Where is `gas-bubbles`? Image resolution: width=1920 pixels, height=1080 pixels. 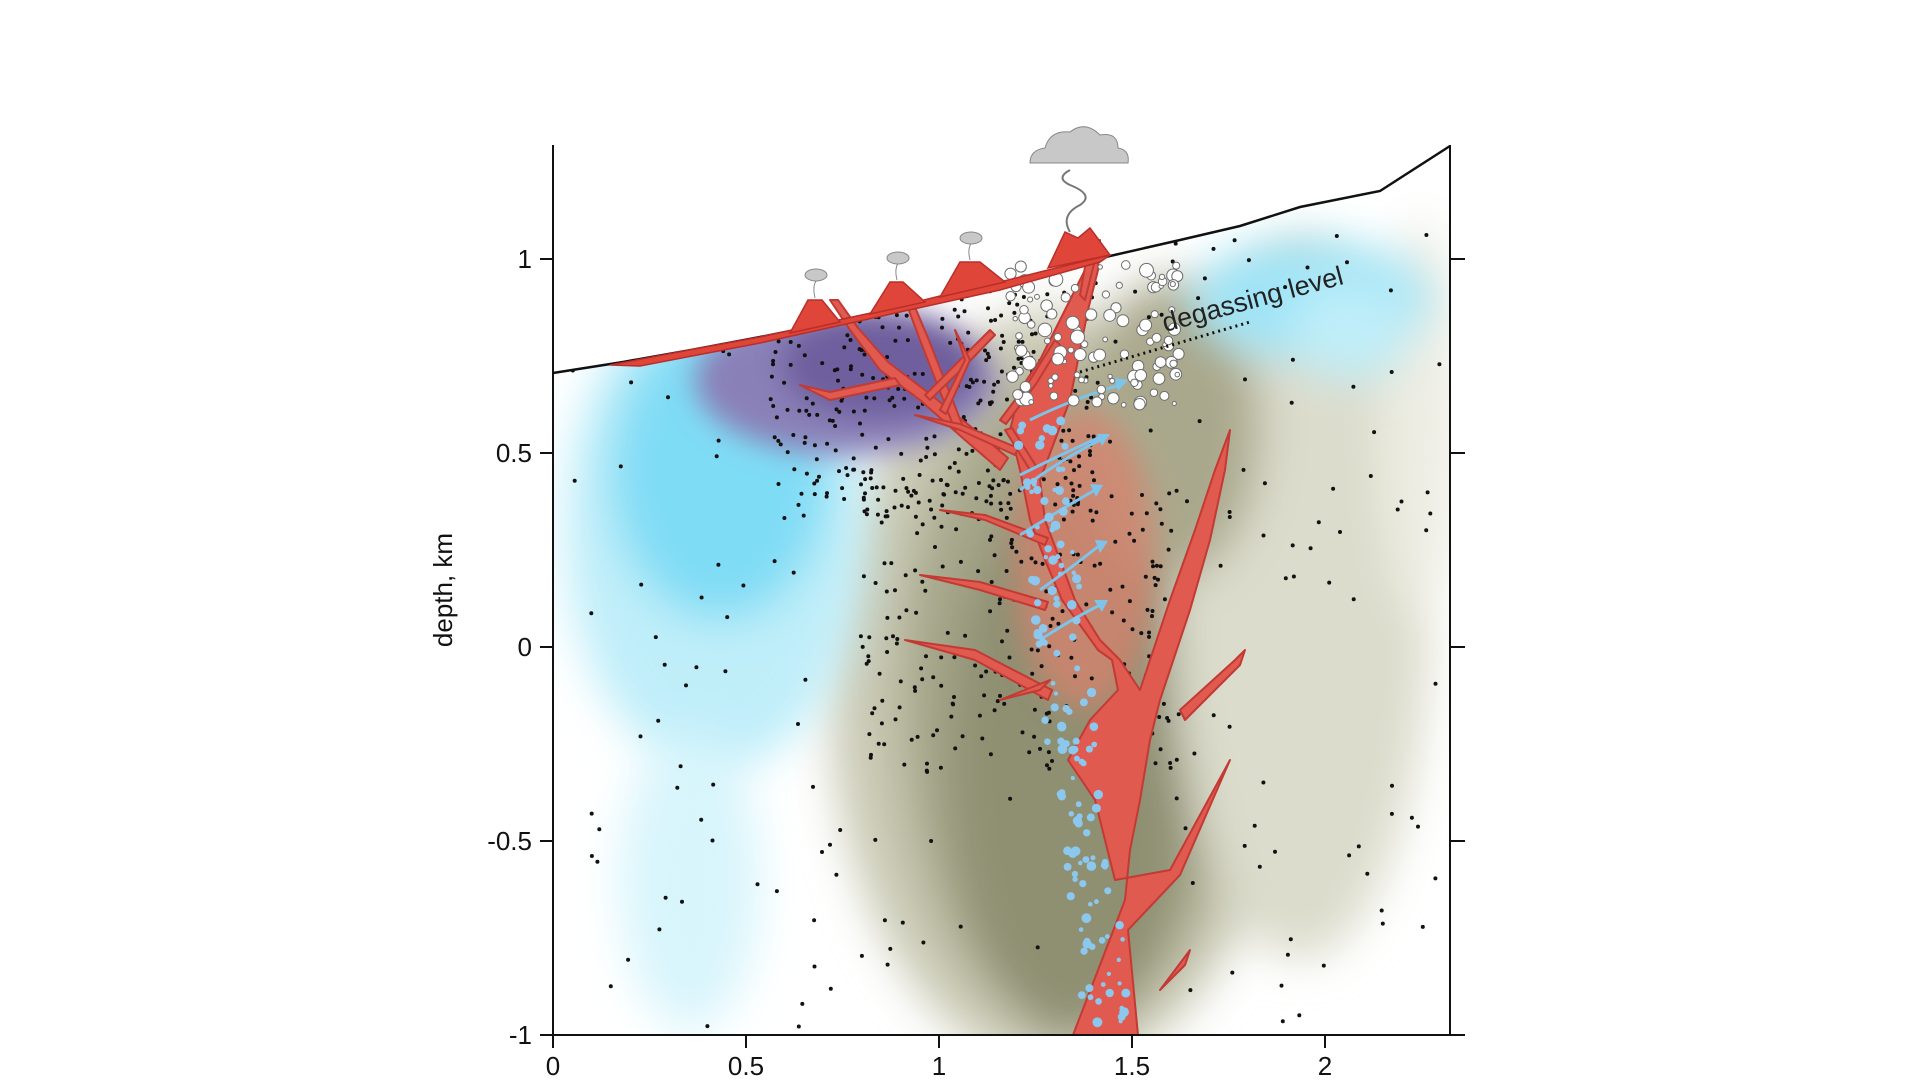
gas-bubbles is located at coordinates (1072, 722).